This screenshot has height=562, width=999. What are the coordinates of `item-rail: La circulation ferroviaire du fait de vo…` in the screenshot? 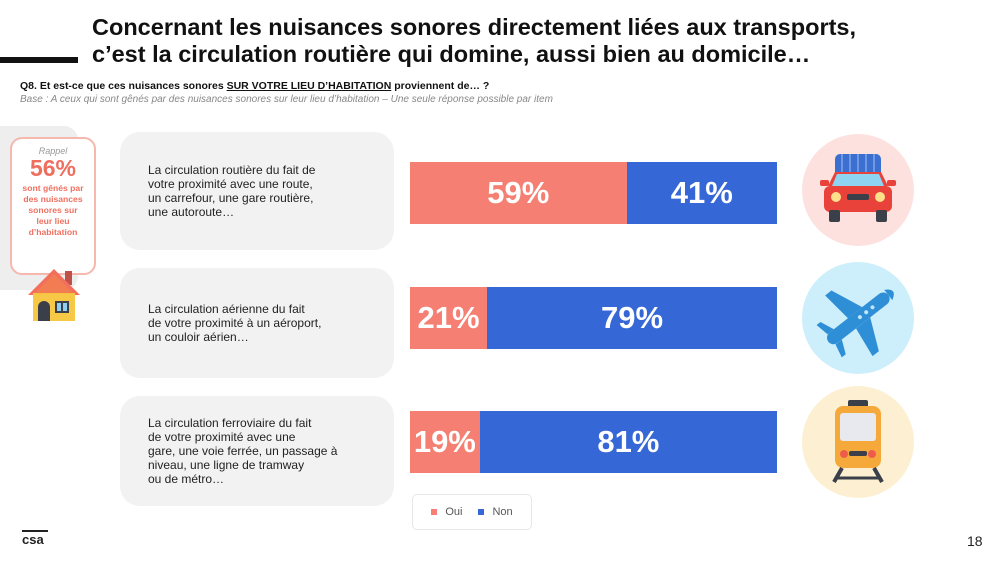 It's located at (257, 451).